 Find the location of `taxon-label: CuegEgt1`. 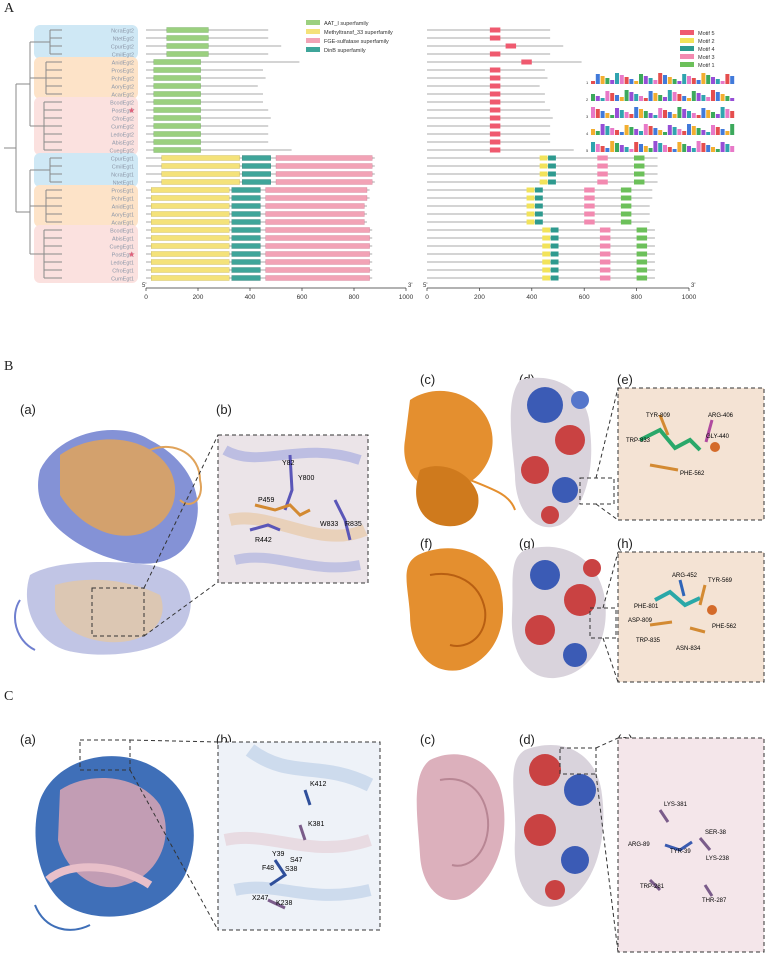

taxon-label: CuegEgt1 is located at coordinates (122, 248).